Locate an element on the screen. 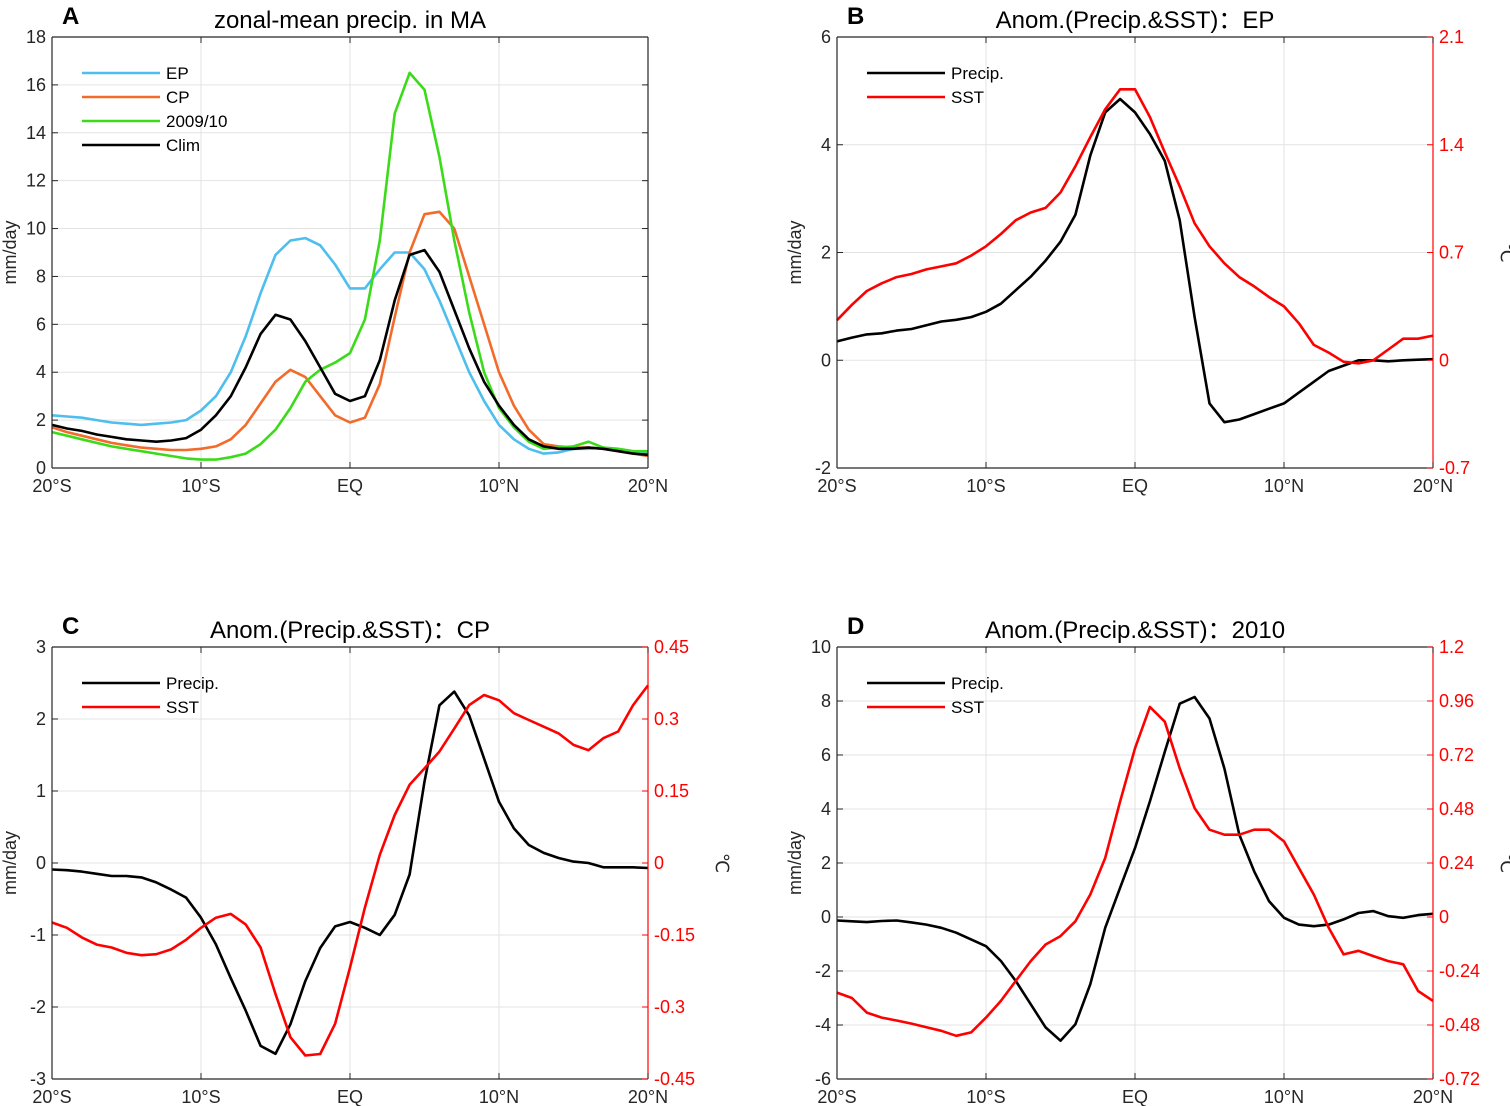 The height and width of the screenshot is (1106, 1510). panel-letter: A is located at coordinates (70, 16).